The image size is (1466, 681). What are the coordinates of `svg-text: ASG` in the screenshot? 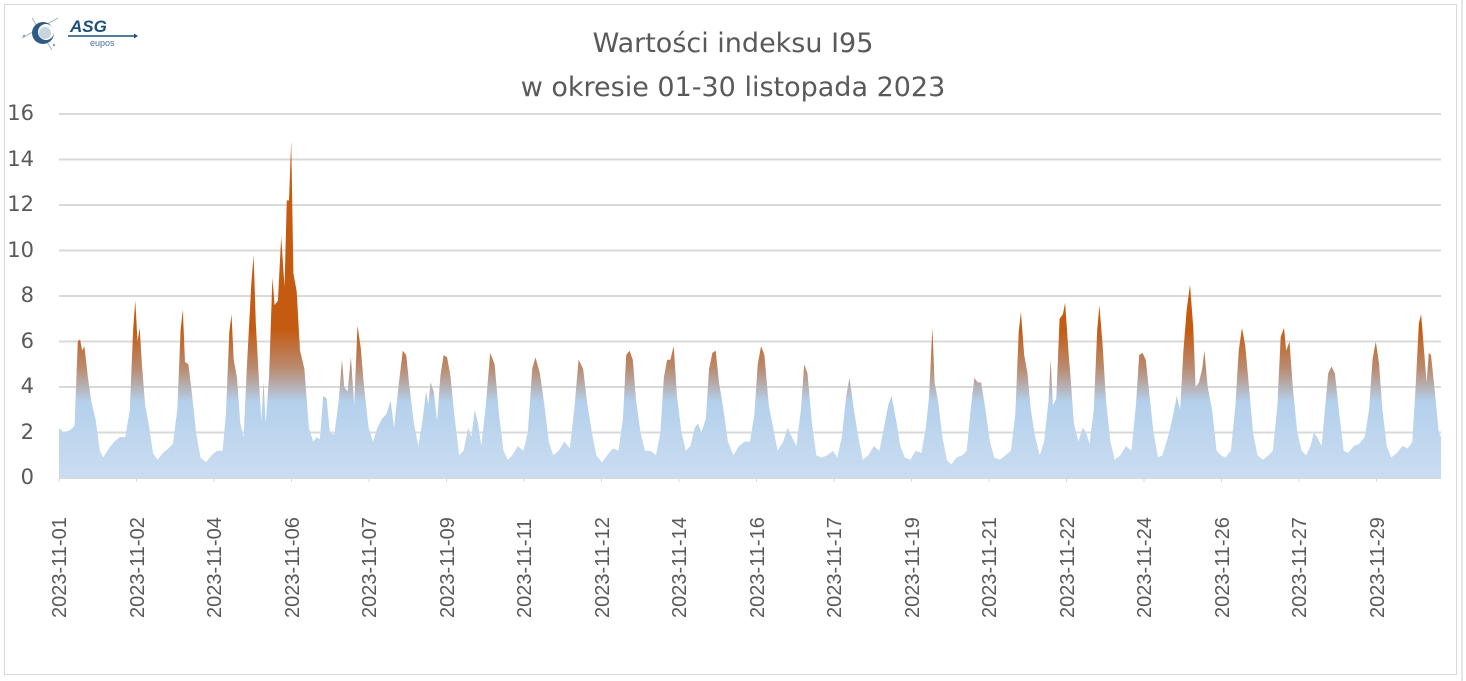 It's located at (88, 26).